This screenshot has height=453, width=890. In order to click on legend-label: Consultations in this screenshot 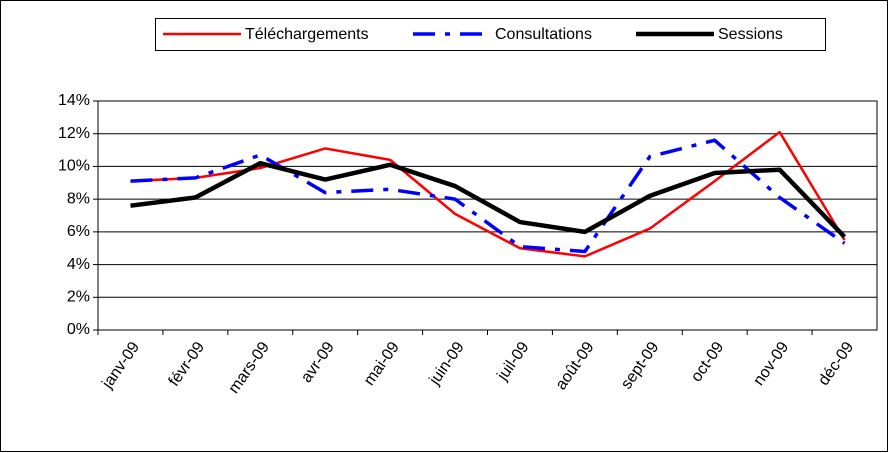, I will do `click(543, 34)`.